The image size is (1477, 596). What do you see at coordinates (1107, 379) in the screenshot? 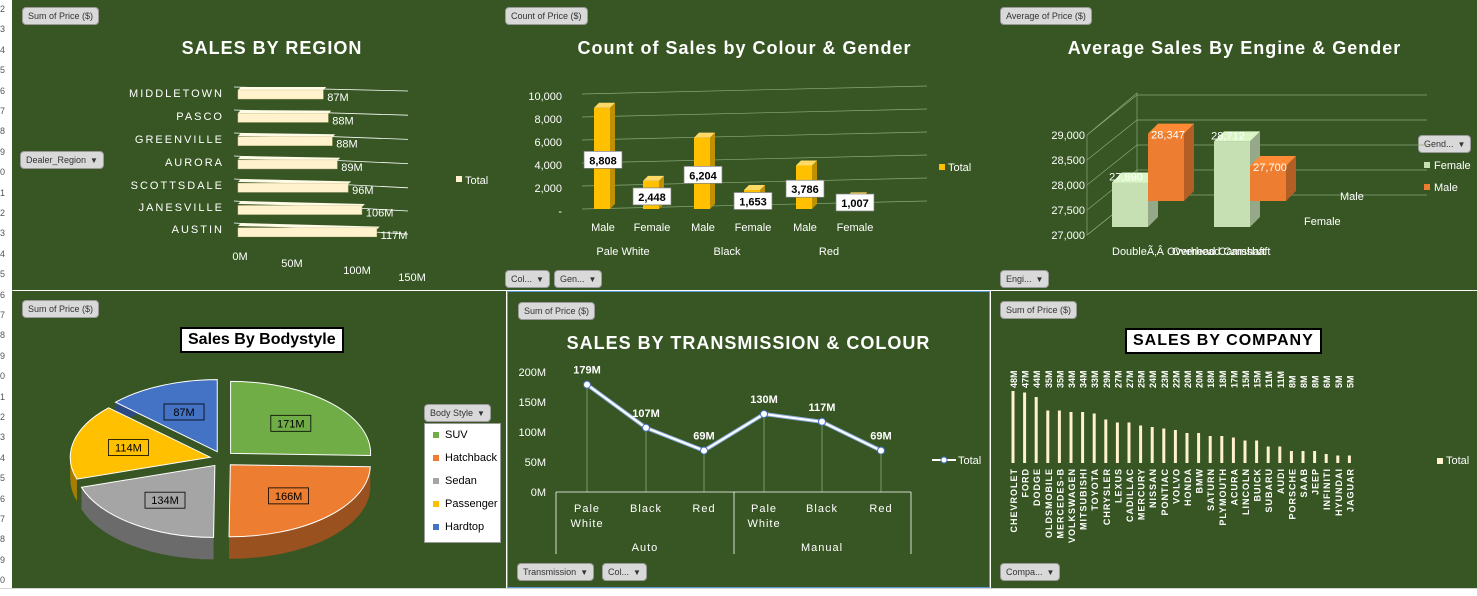
I see `company-data-label: 29M` at bounding box center [1107, 379].